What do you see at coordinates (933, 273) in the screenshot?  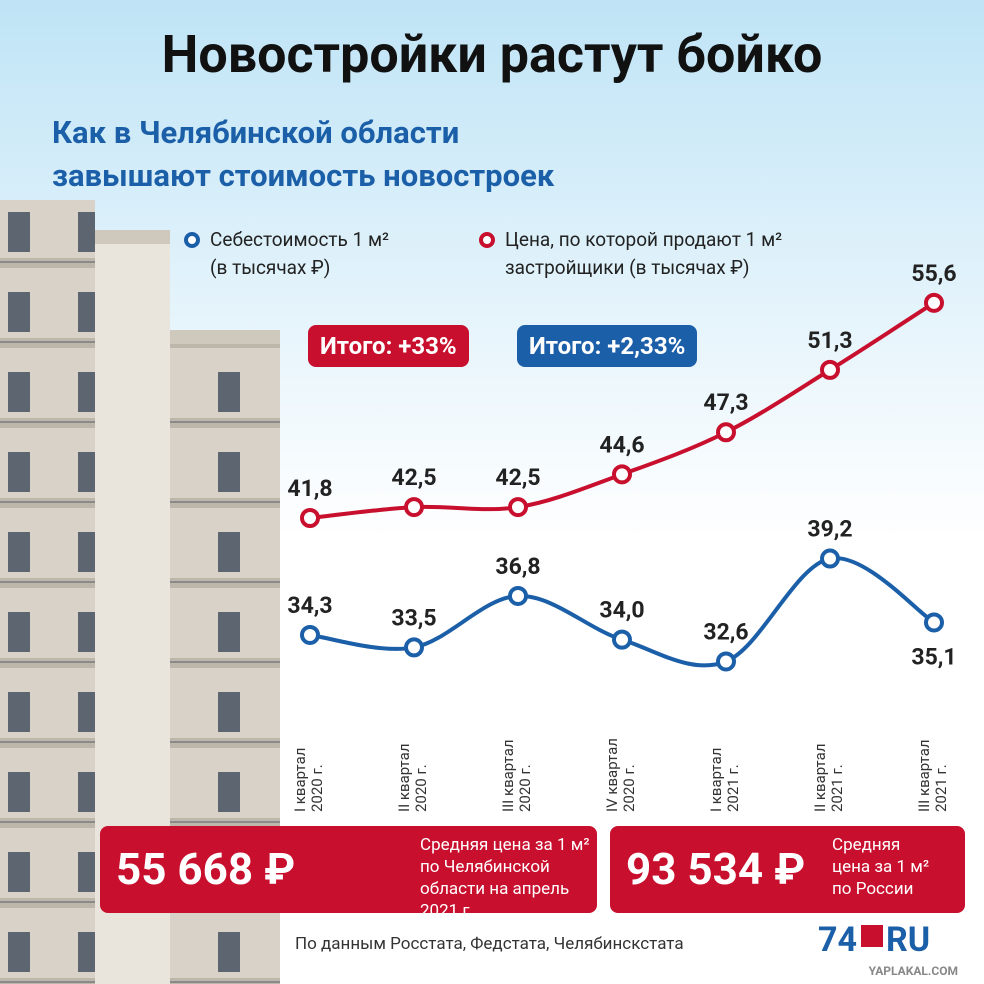 I see `data-label: 55,6` at bounding box center [933, 273].